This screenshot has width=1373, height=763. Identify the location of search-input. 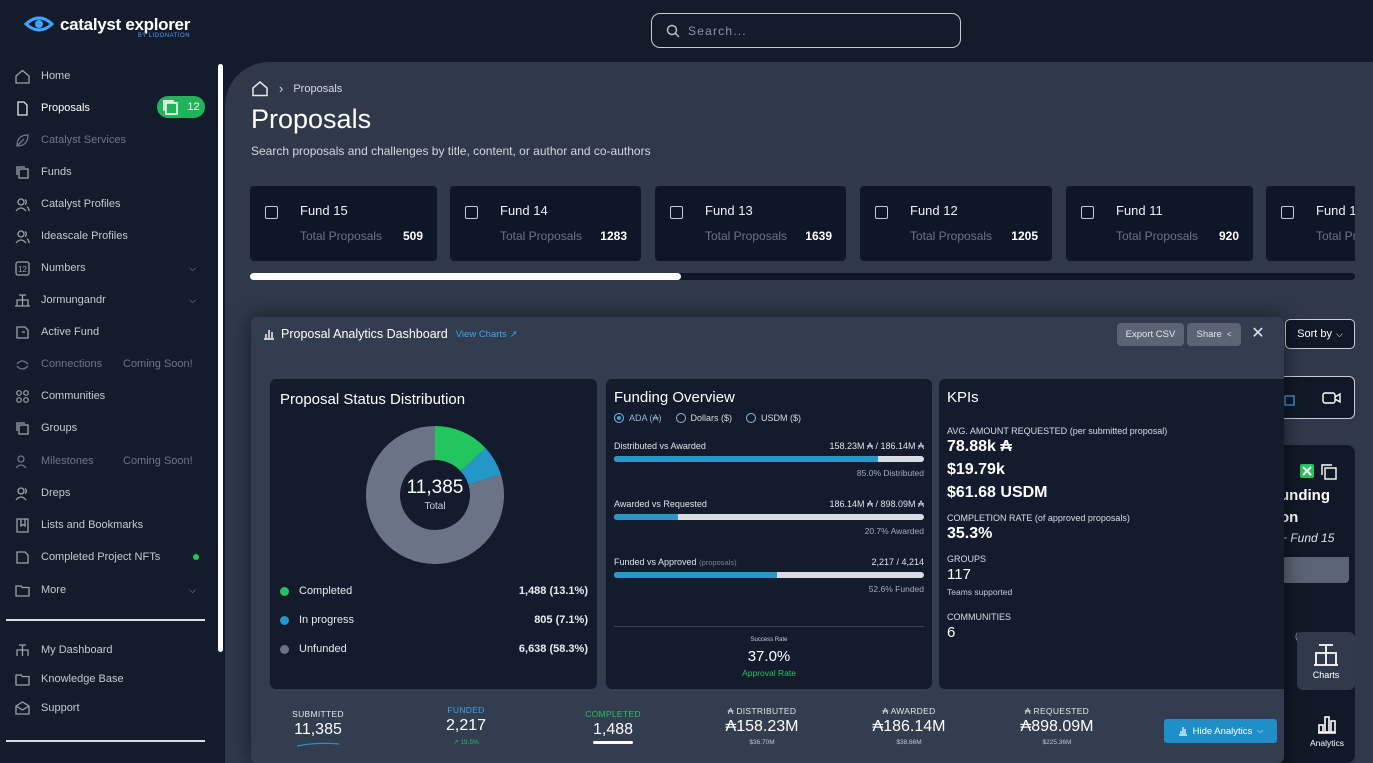
(813, 30).